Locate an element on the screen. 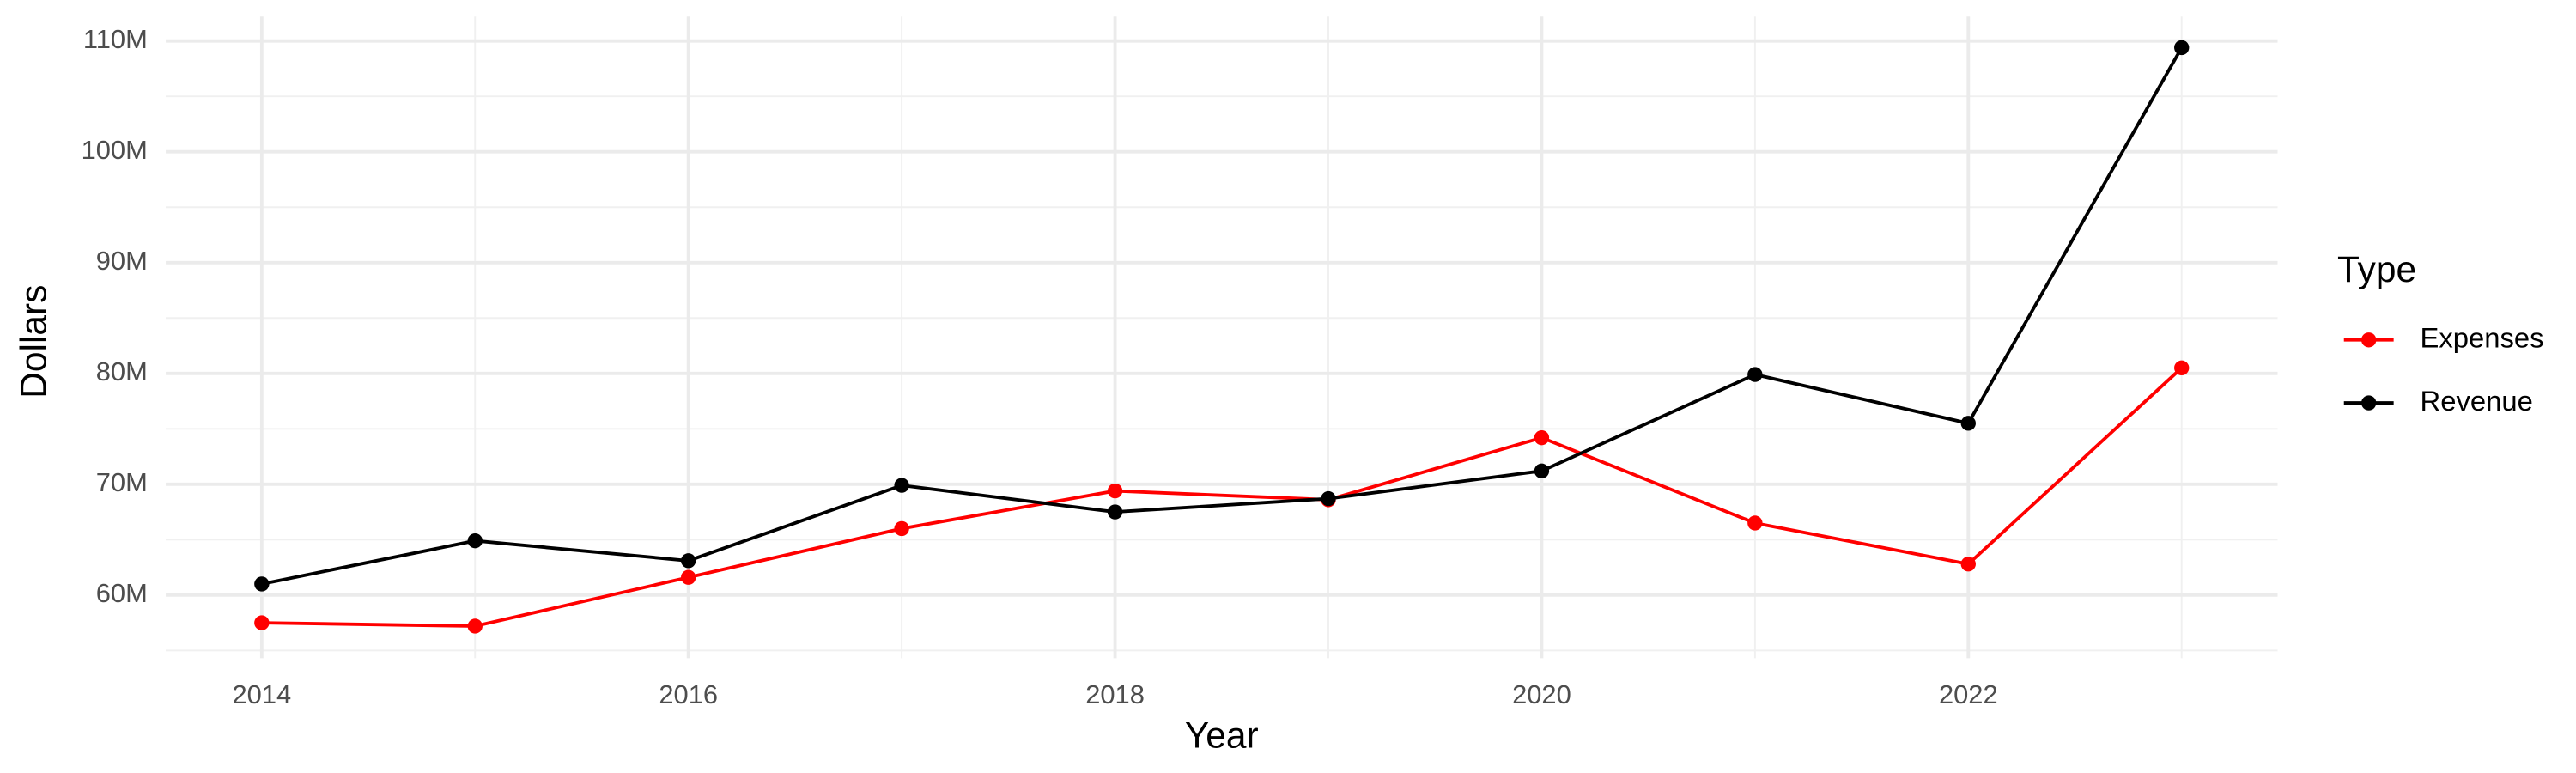 This screenshot has height=773, width=2576. y-tick-label: 100M is located at coordinates (115, 150).